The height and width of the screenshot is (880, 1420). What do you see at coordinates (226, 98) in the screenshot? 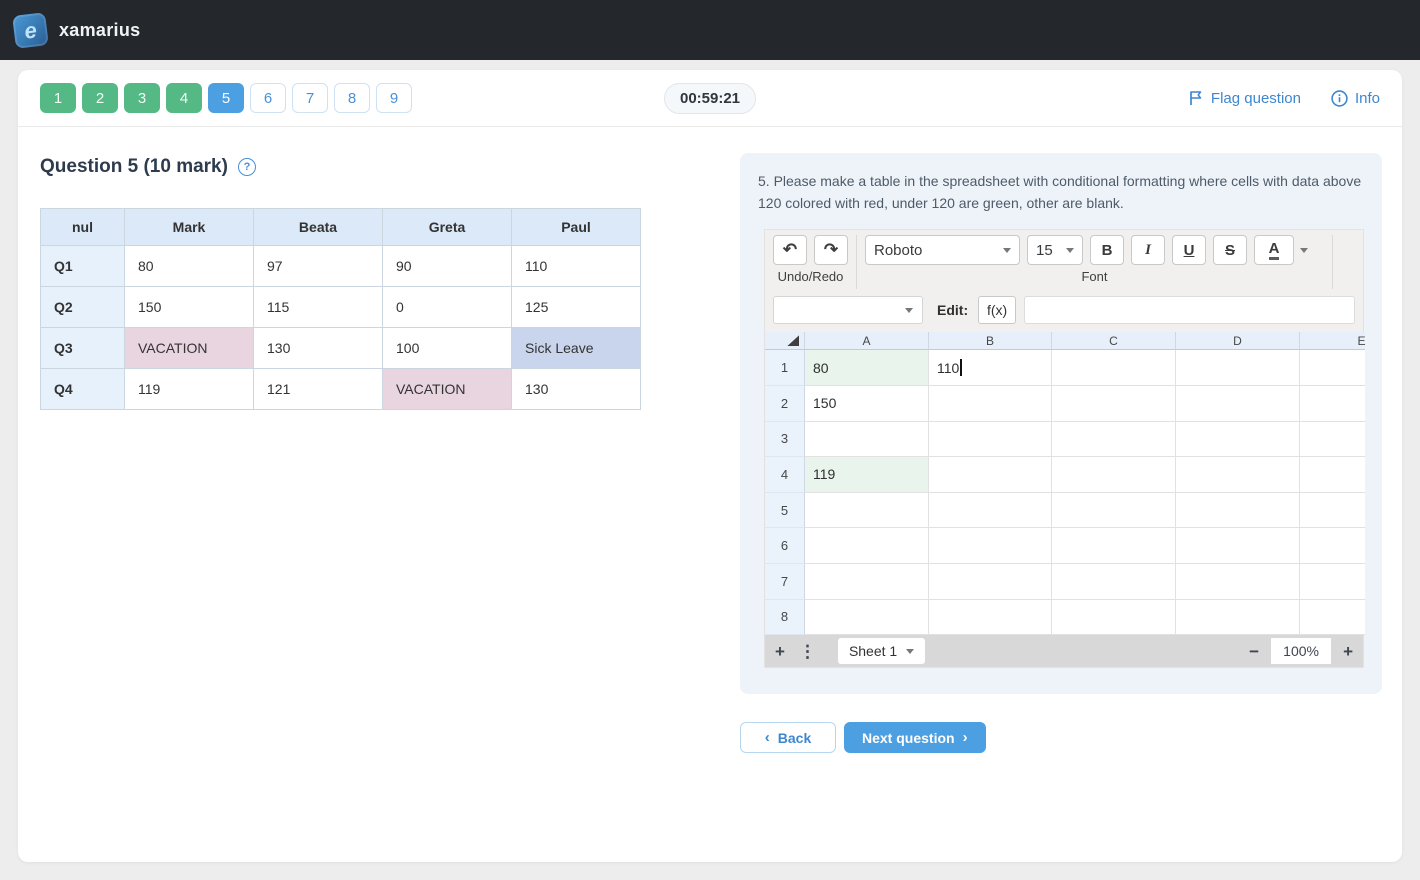
I see `question-nav-button-5: 5` at bounding box center [226, 98].